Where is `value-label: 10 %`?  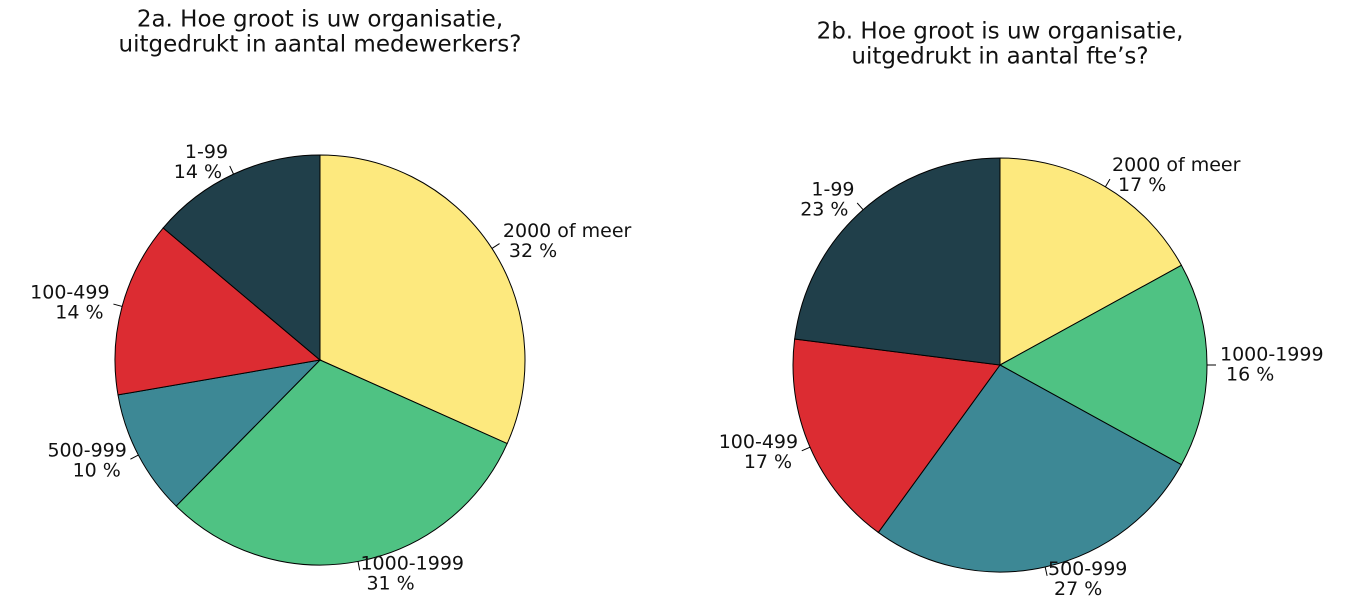 value-label: 10 % is located at coordinates (97, 471).